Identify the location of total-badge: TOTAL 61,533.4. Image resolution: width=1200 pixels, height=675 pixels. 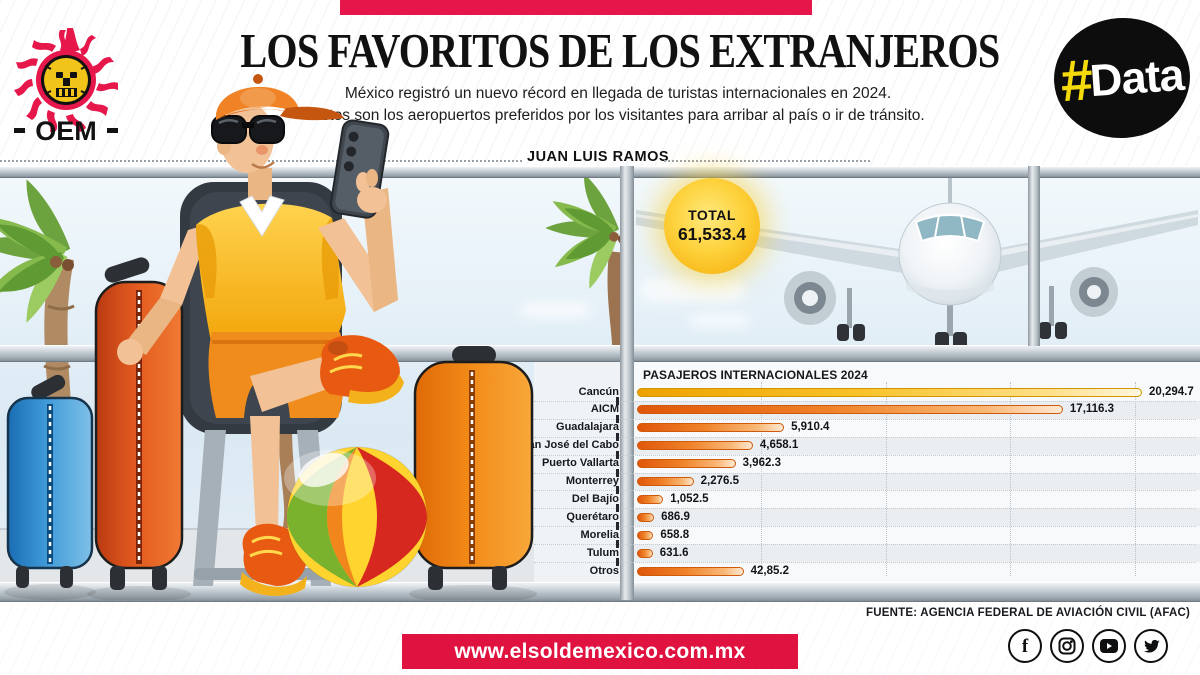
(712, 226).